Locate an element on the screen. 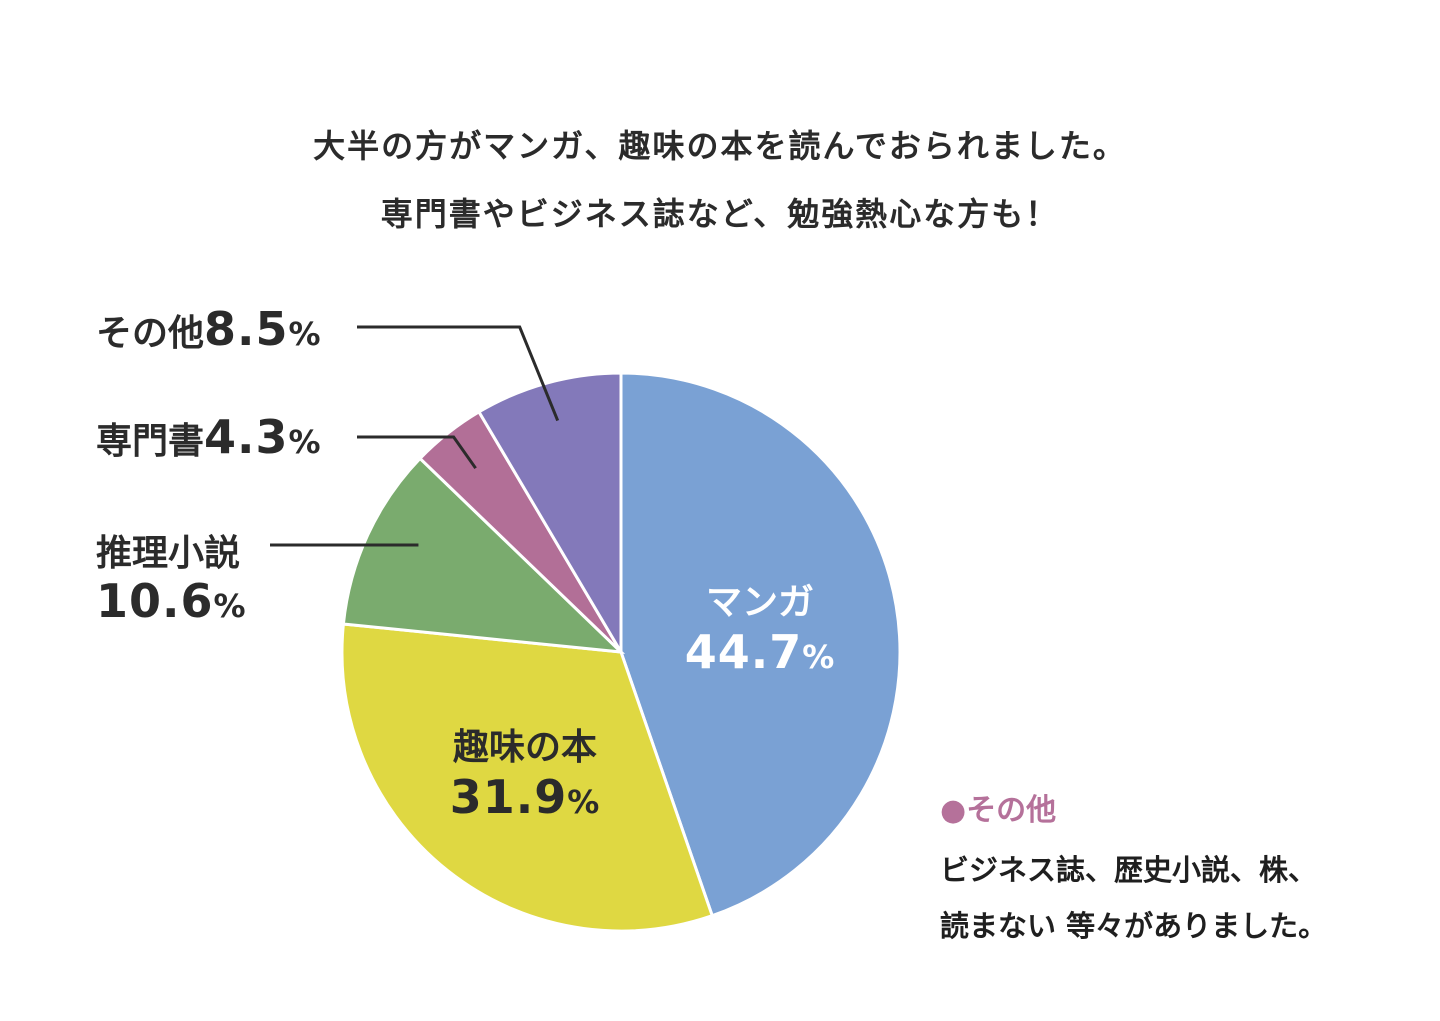 This screenshot has width=1440, height=1021. other-note-title: ●その他 is located at coordinates (1133, 811).